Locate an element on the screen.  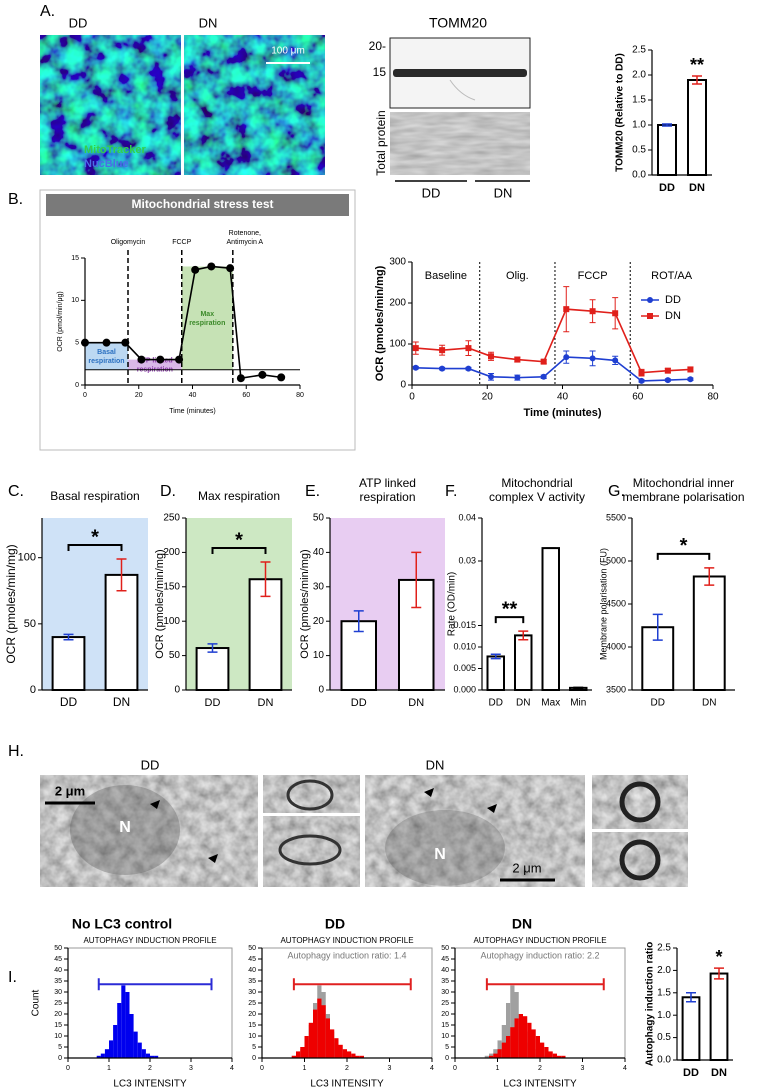
blot-marker: 20- is located at coordinates (377, 46).